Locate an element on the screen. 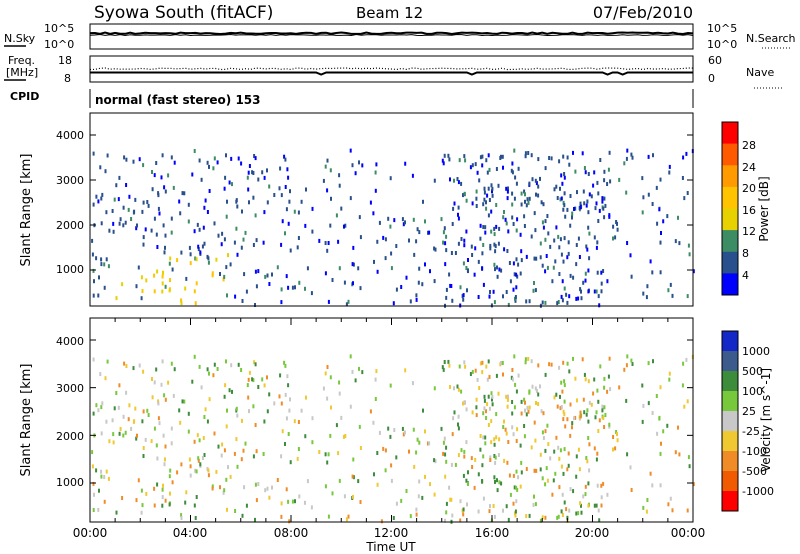 The image size is (800, 554). xtick-0400: 04:00 is located at coordinates (190, 533).